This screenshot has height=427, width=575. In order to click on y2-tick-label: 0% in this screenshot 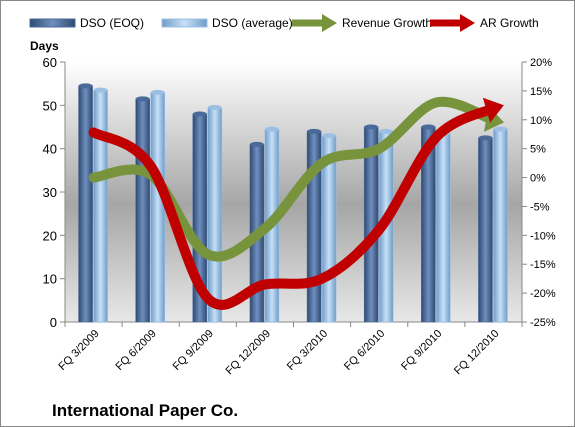, I will do `click(538, 179)`.